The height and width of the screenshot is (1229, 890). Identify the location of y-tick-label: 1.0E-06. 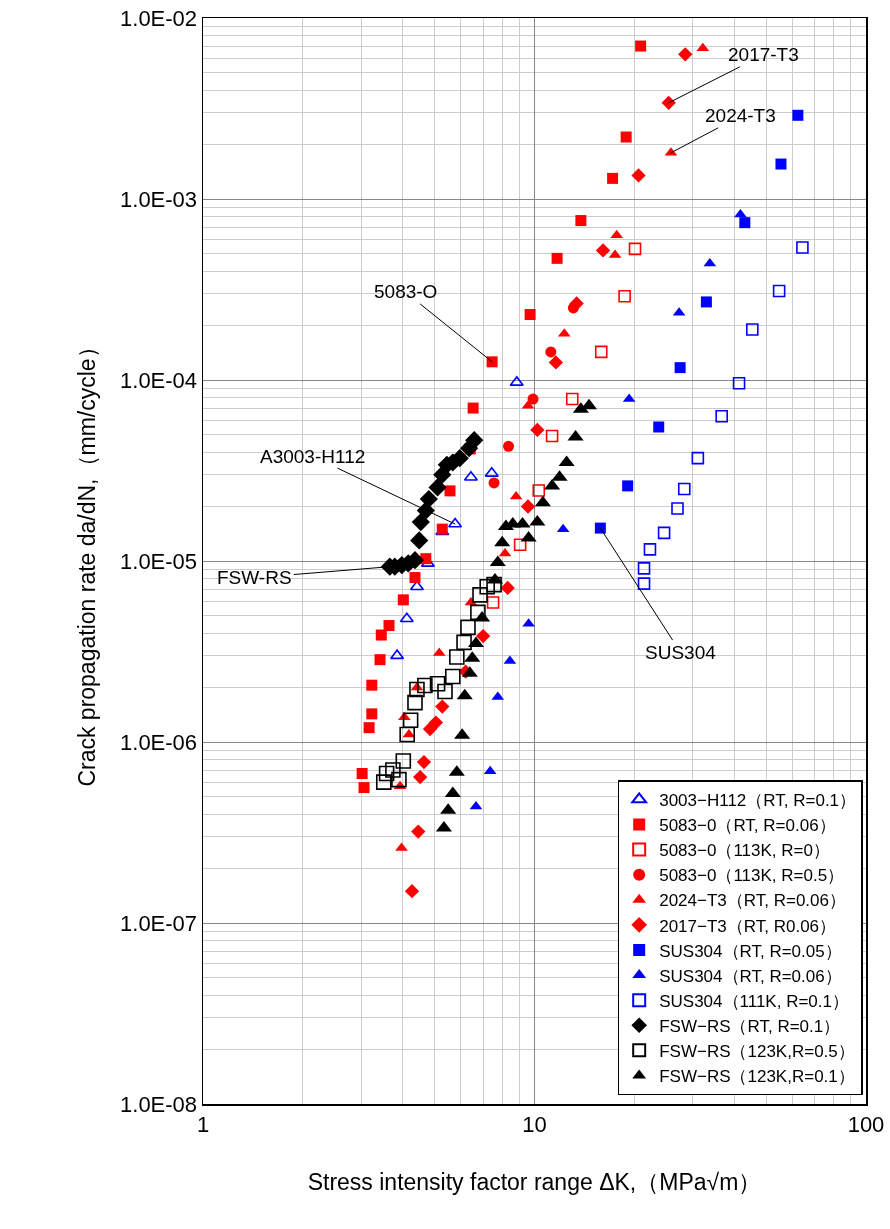
(159, 742).